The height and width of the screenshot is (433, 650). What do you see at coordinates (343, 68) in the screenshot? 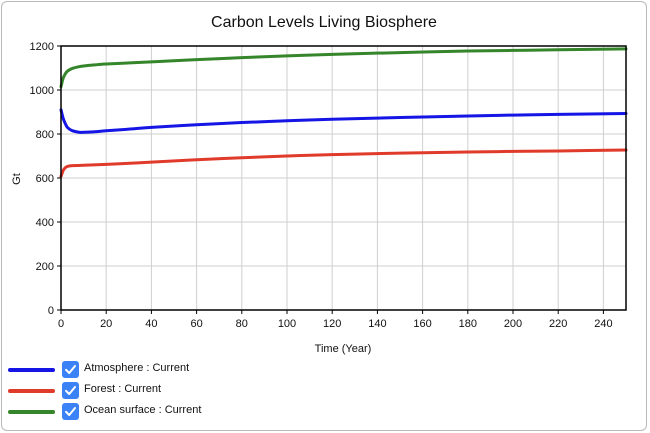
I see `series-line-ocean-surface` at bounding box center [343, 68].